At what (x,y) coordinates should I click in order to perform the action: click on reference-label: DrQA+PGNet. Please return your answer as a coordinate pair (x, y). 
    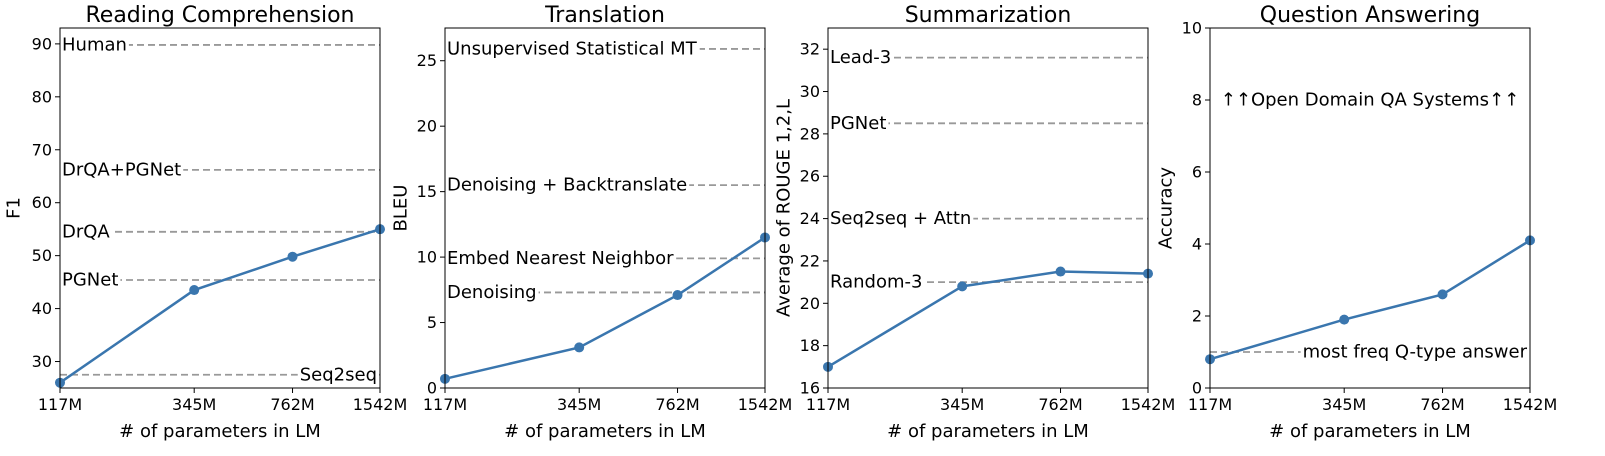
    Looking at the image, I should click on (121, 169).